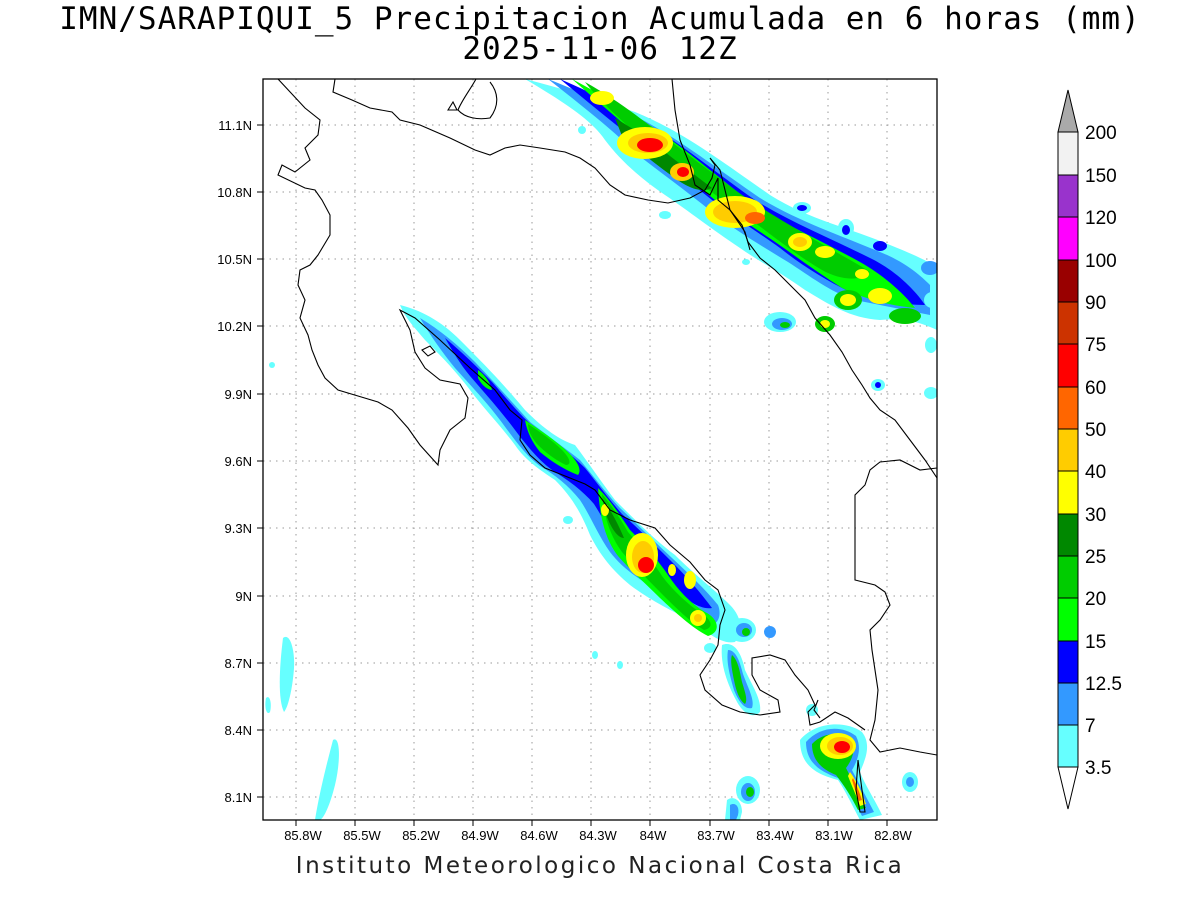 The image size is (1200, 900). What do you see at coordinates (591, 823) in the screenshot?
I see `x-tick-marks` at bounding box center [591, 823].